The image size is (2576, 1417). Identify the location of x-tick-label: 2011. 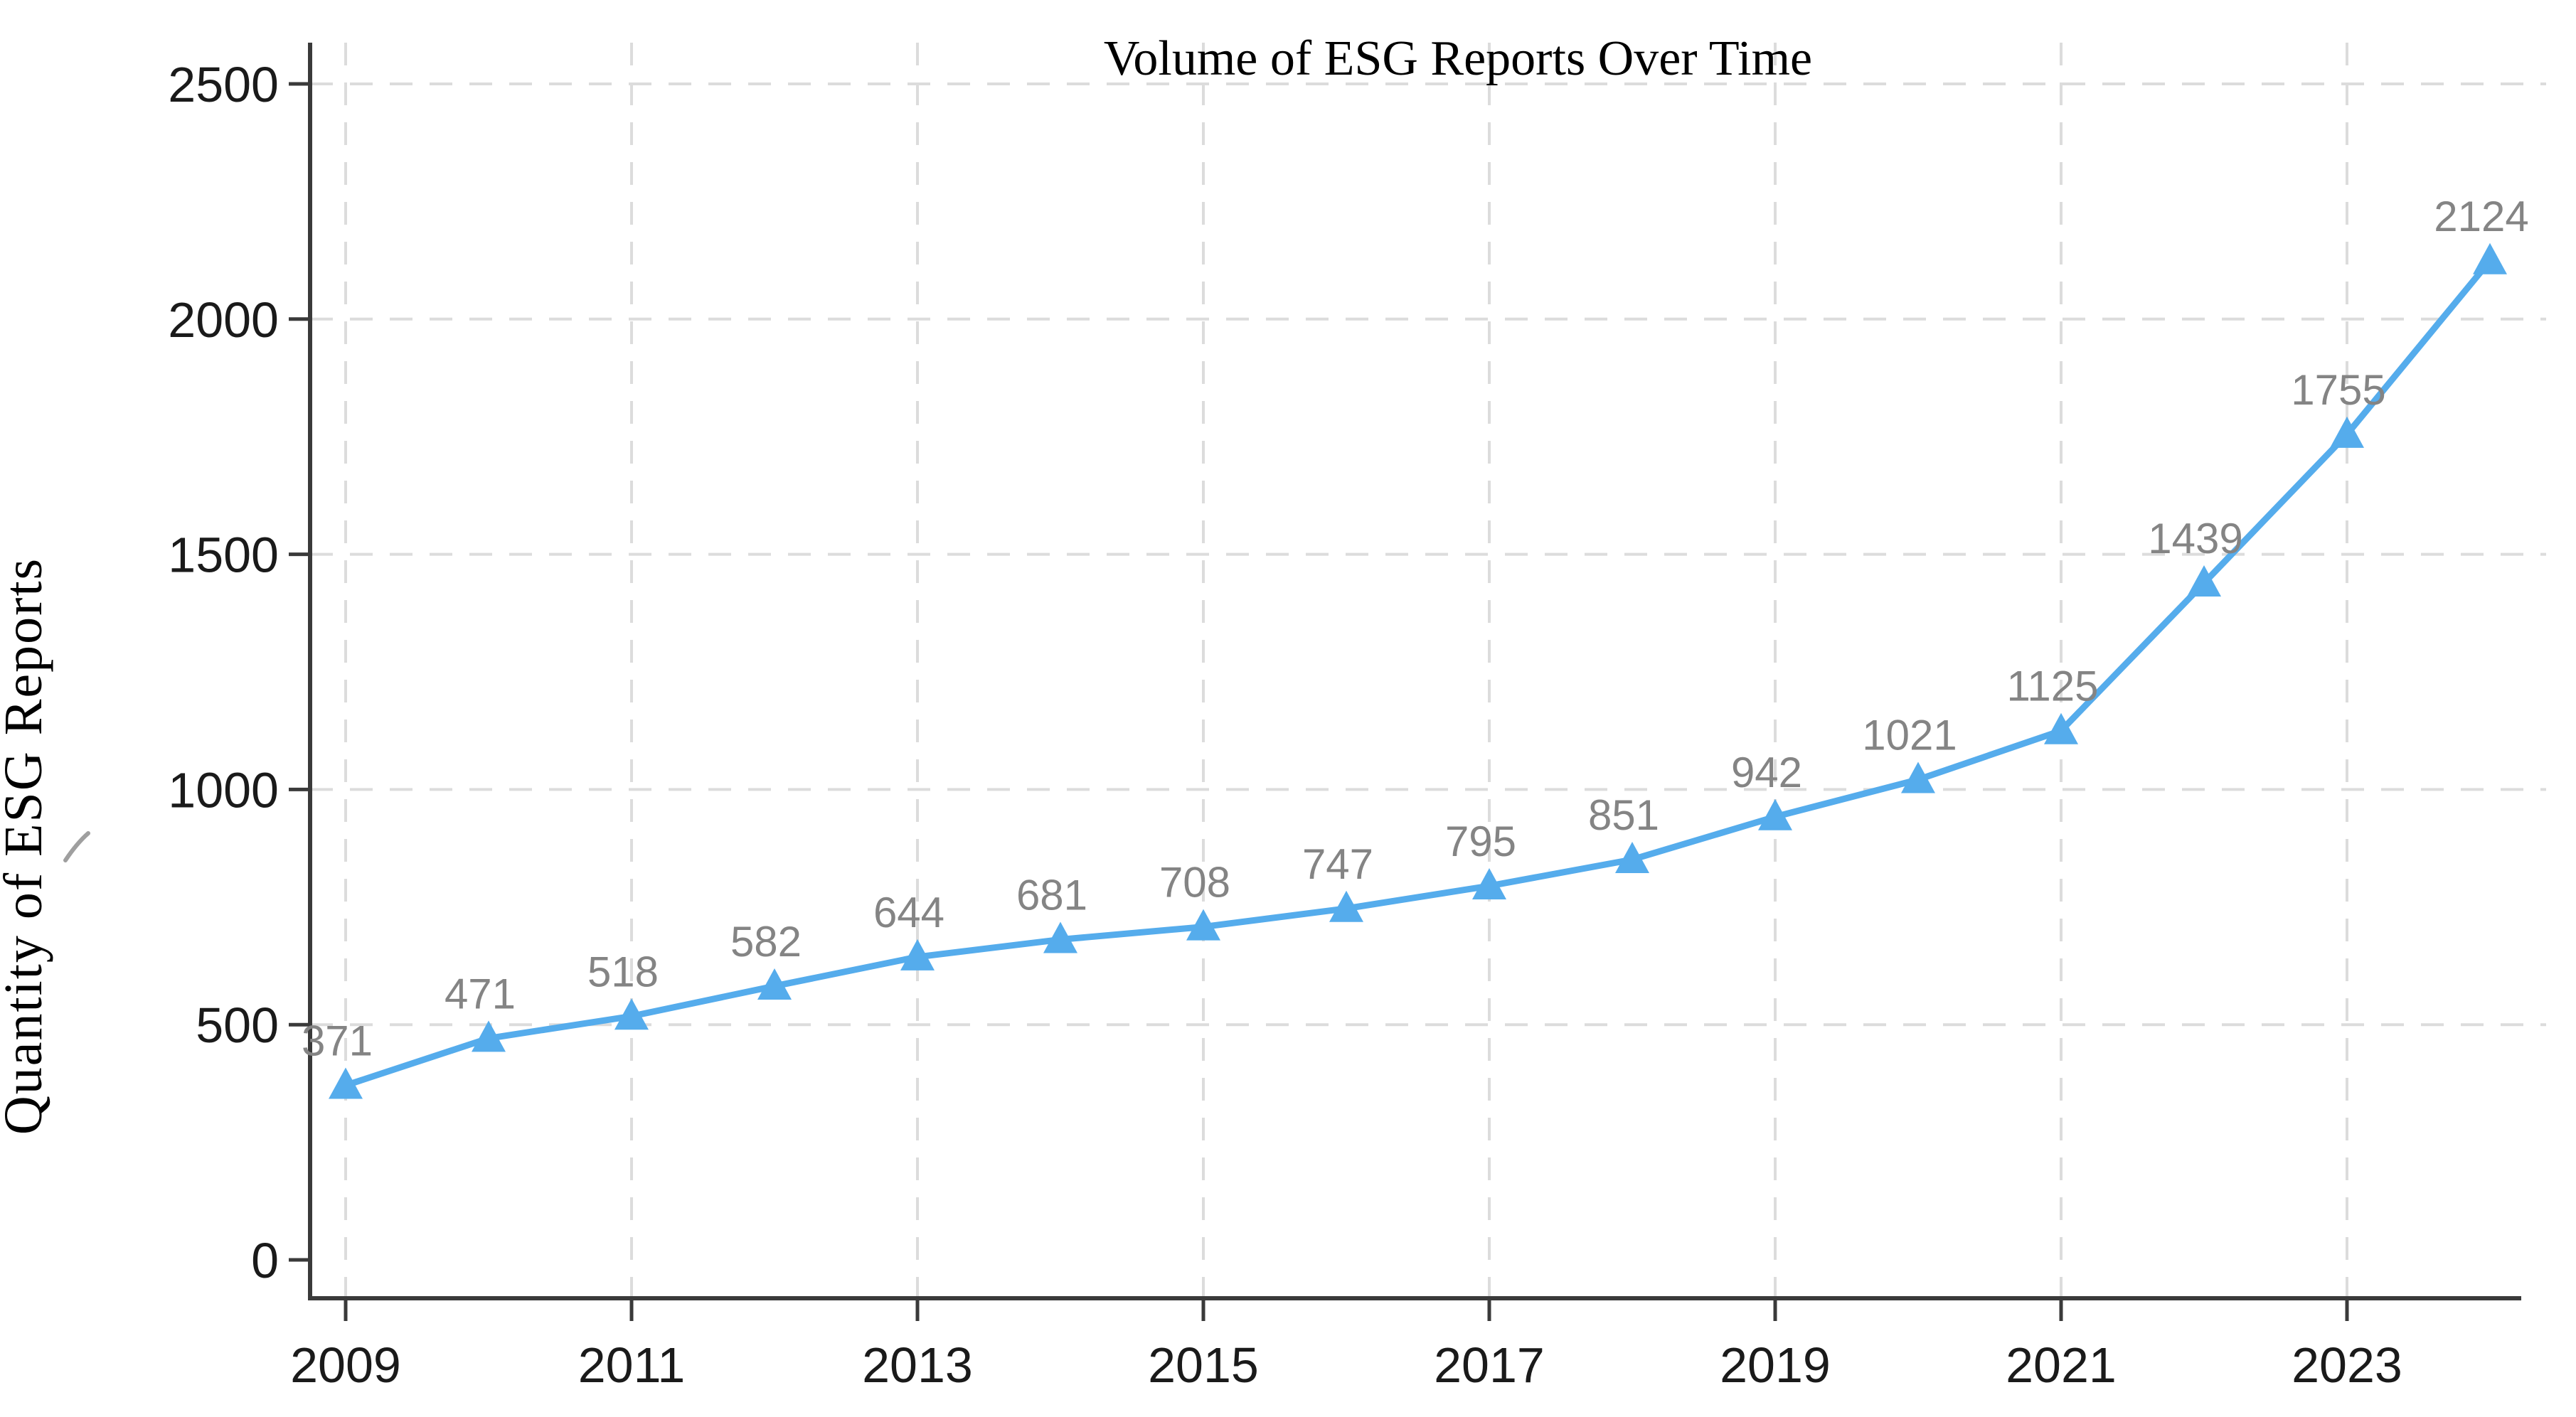
(632, 1365).